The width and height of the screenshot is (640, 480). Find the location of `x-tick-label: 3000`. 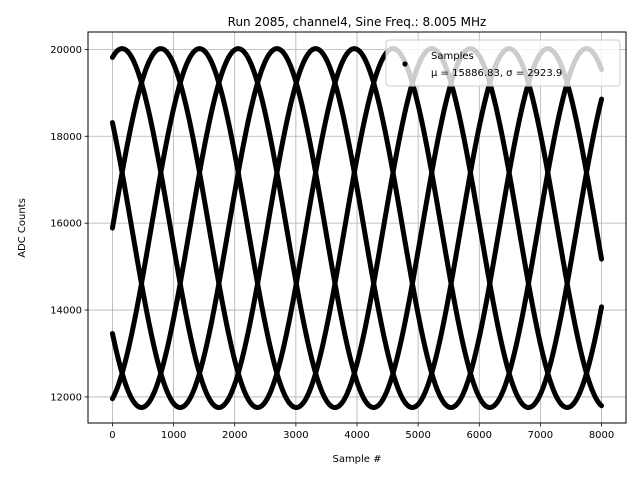

x-tick-label: 3000 is located at coordinates (295, 435).